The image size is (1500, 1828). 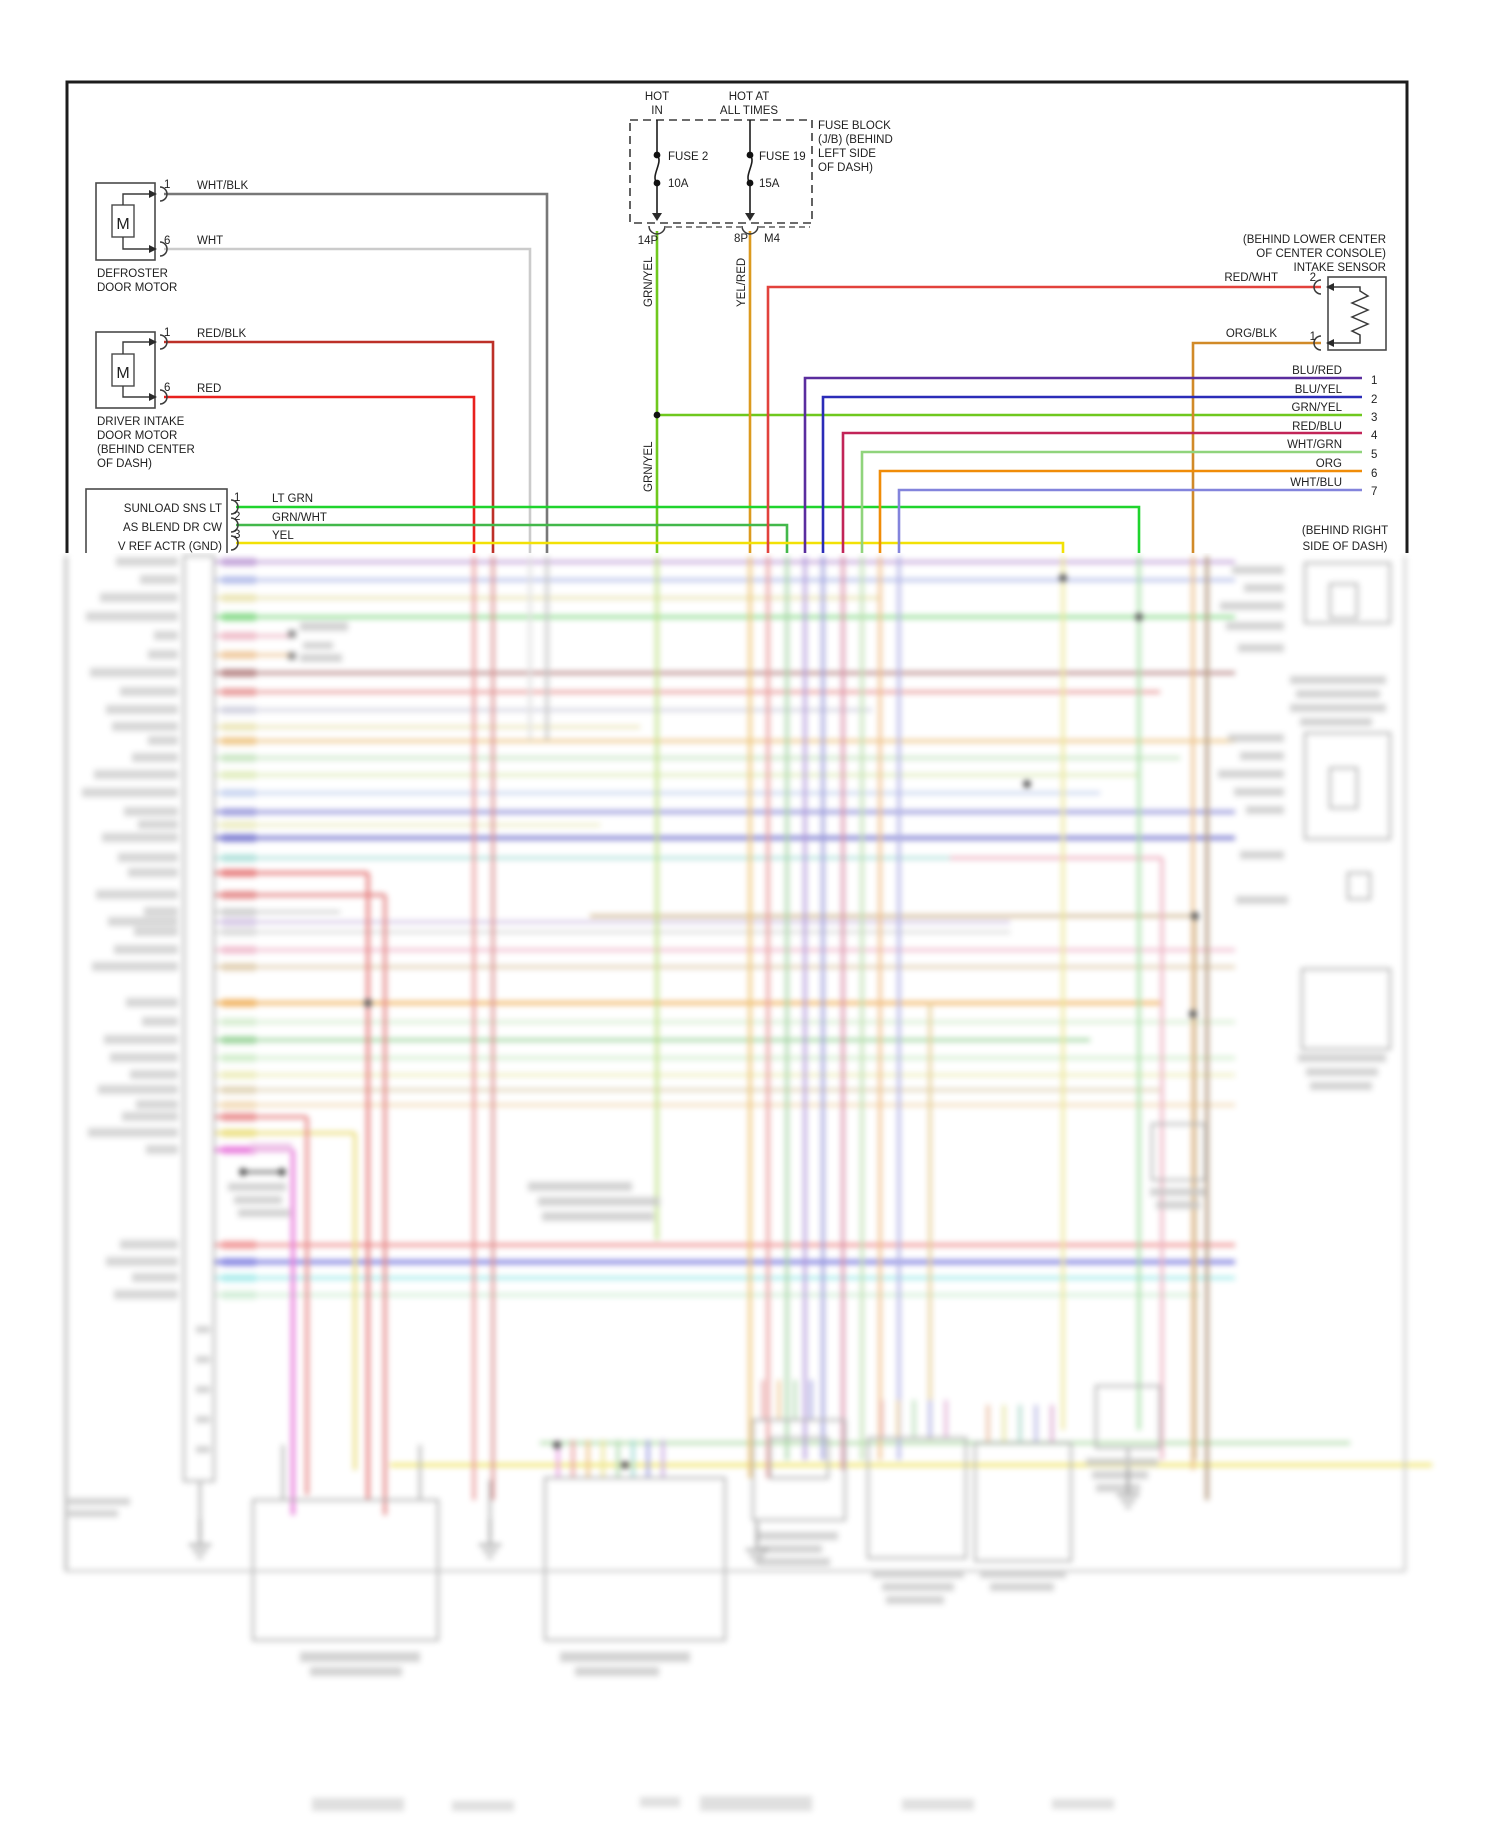 I want to click on wire-blu-yel, so click(x=1091, y=478).